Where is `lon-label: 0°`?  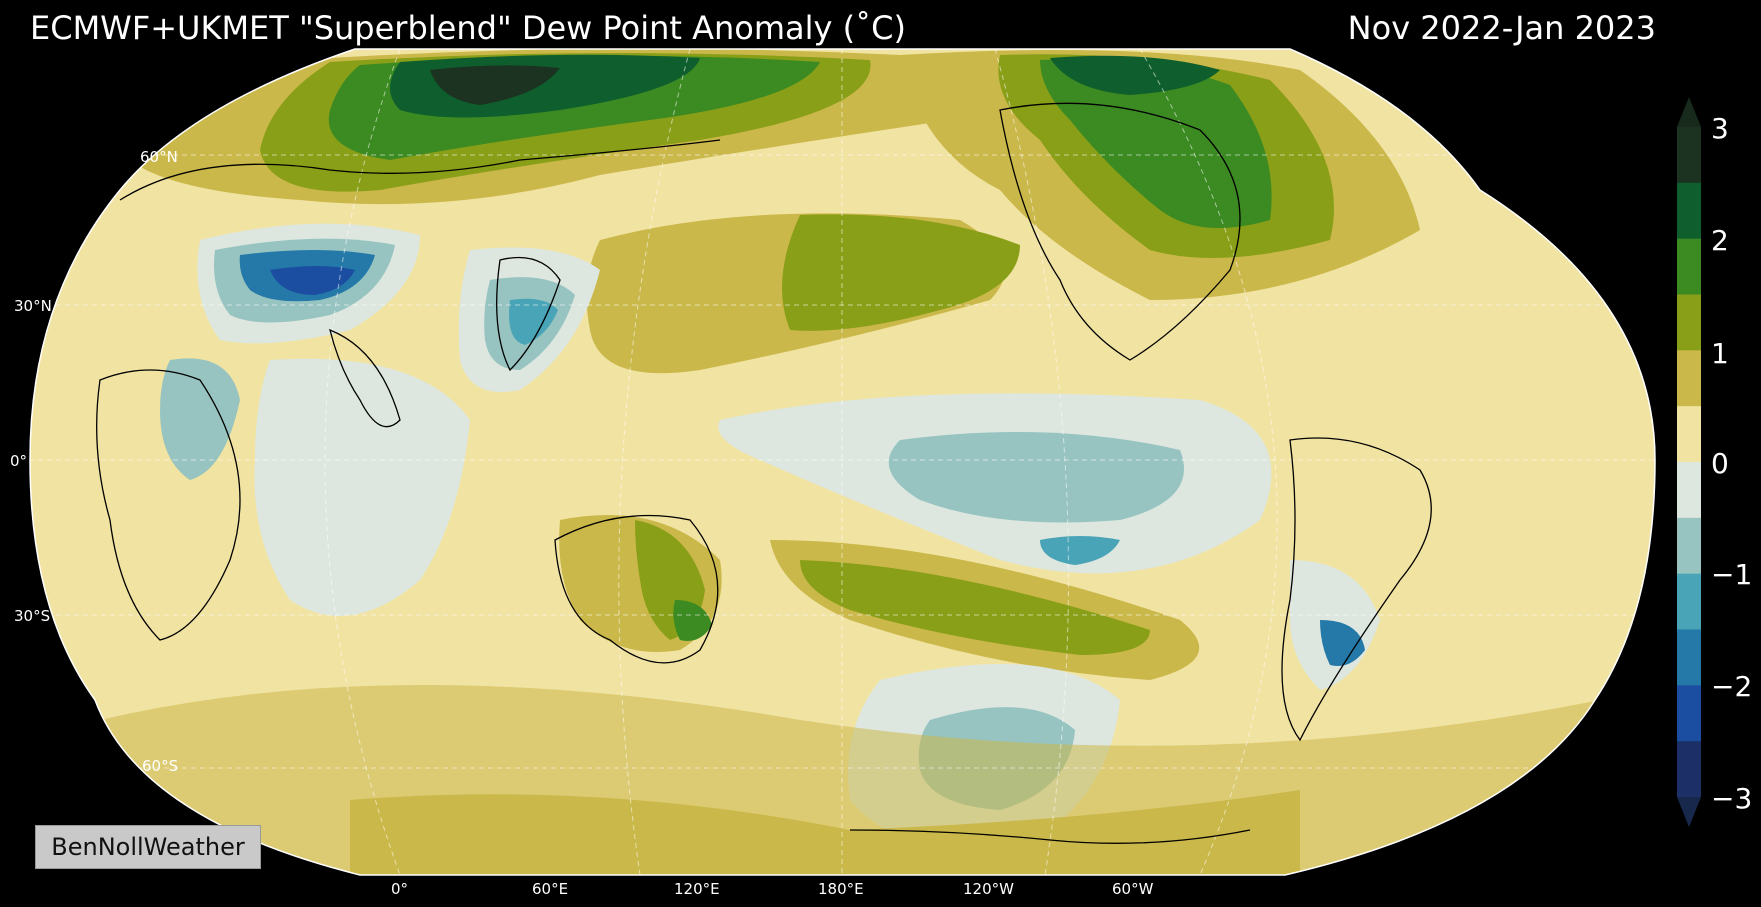
lon-label: 0° is located at coordinates (399, 889).